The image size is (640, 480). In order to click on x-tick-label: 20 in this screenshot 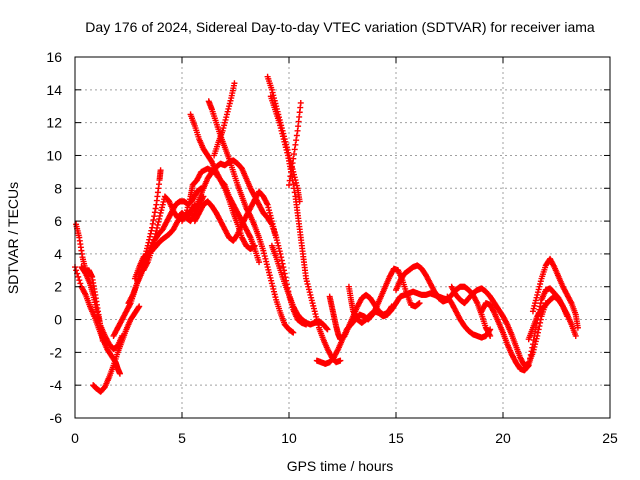, I will do `click(503, 438)`.